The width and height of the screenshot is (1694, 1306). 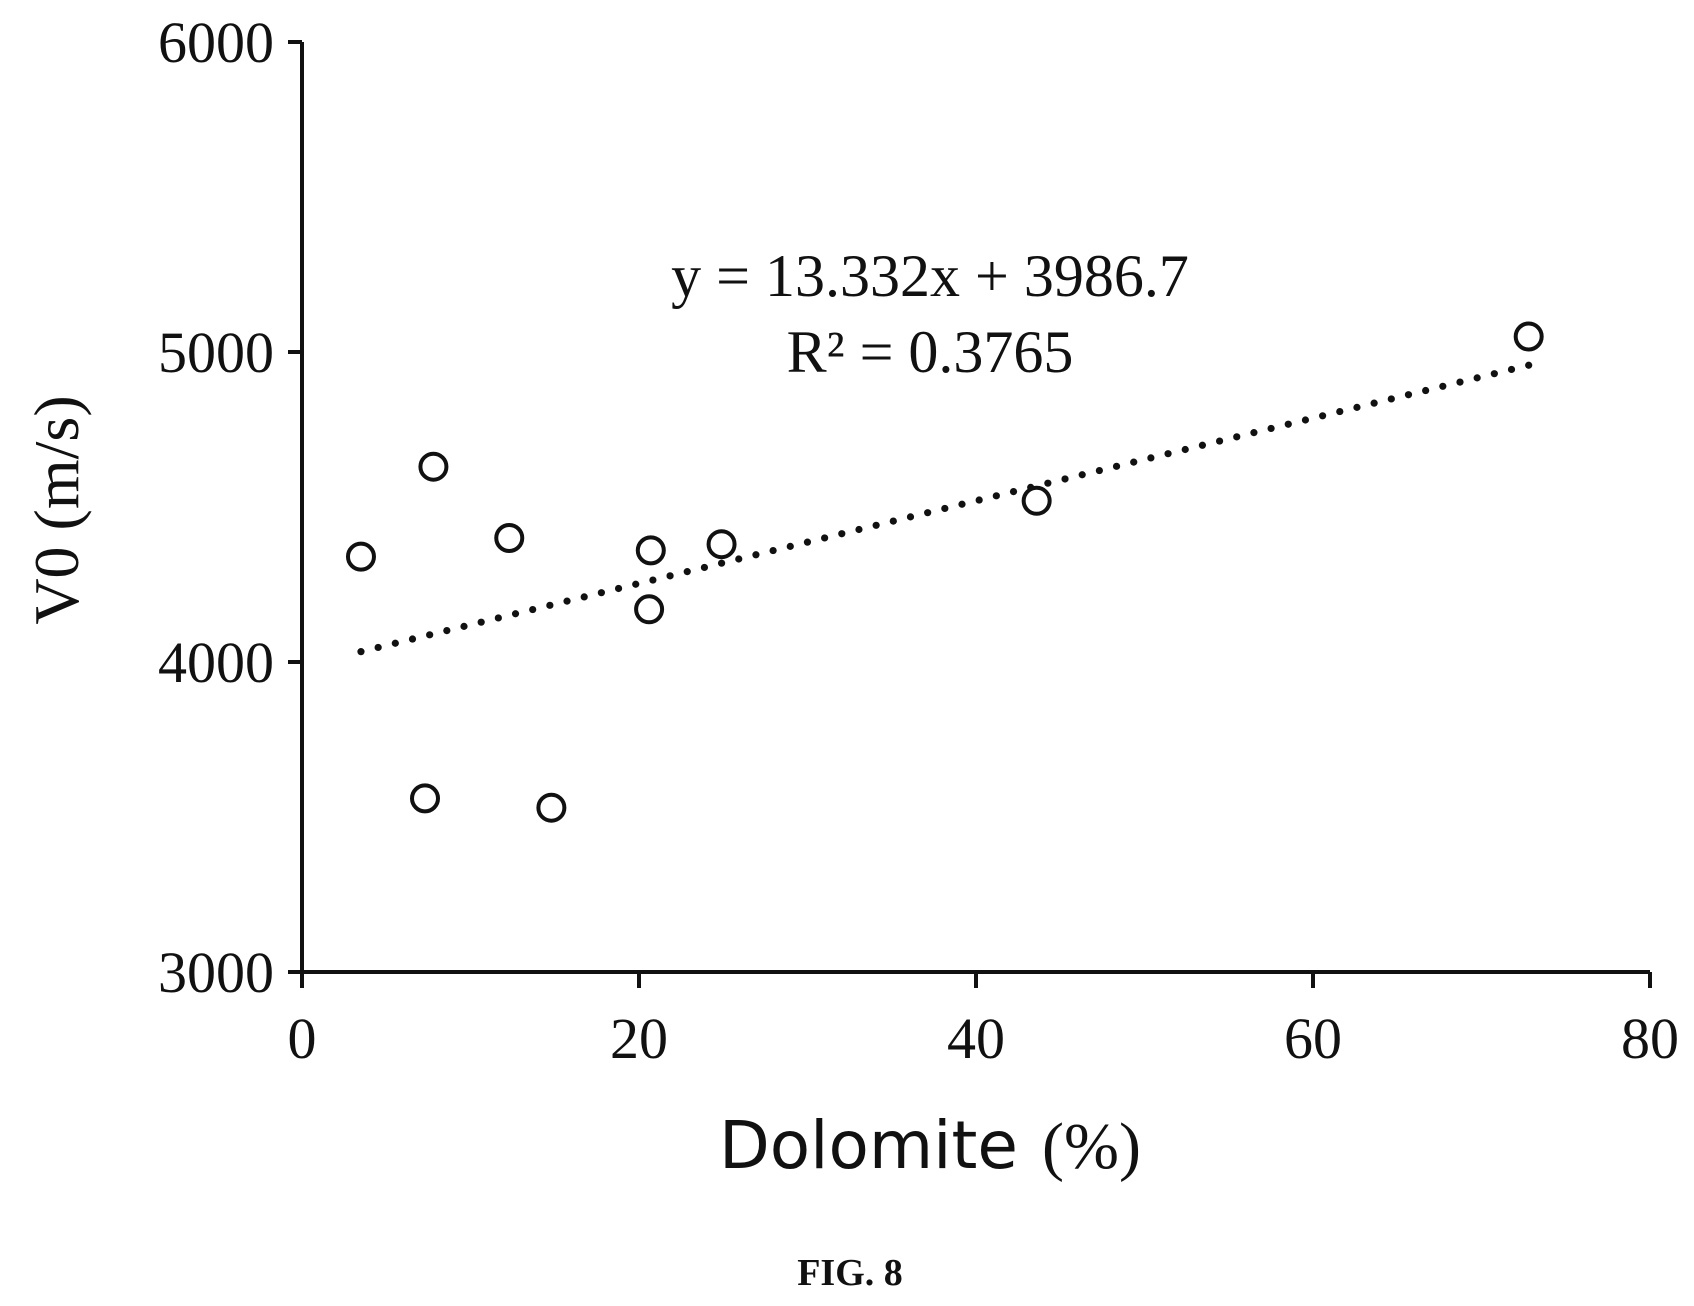 I want to click on y-axis-label: V0 (m/s), so click(x=56, y=509).